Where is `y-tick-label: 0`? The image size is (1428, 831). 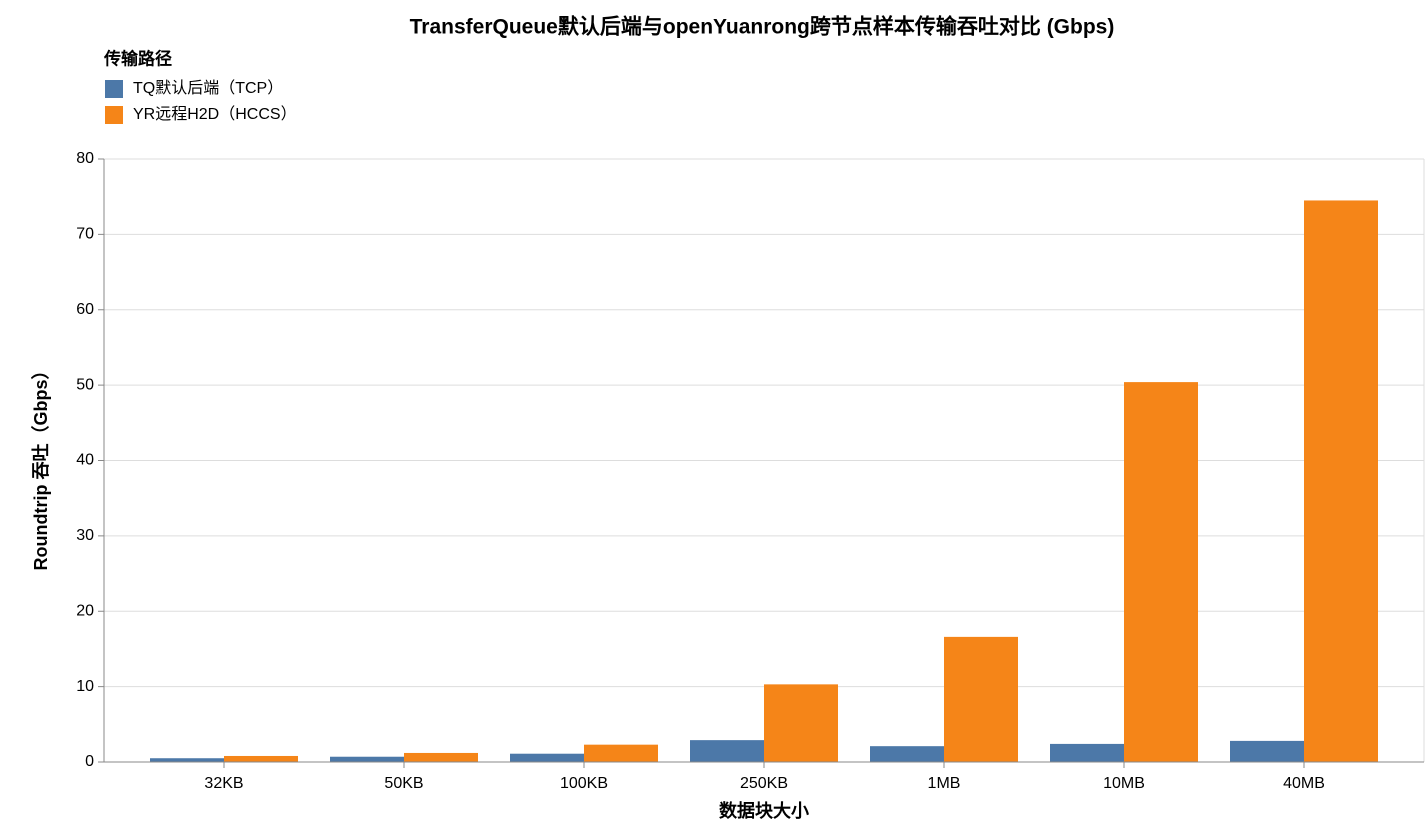
y-tick-label: 0 is located at coordinates (89, 761).